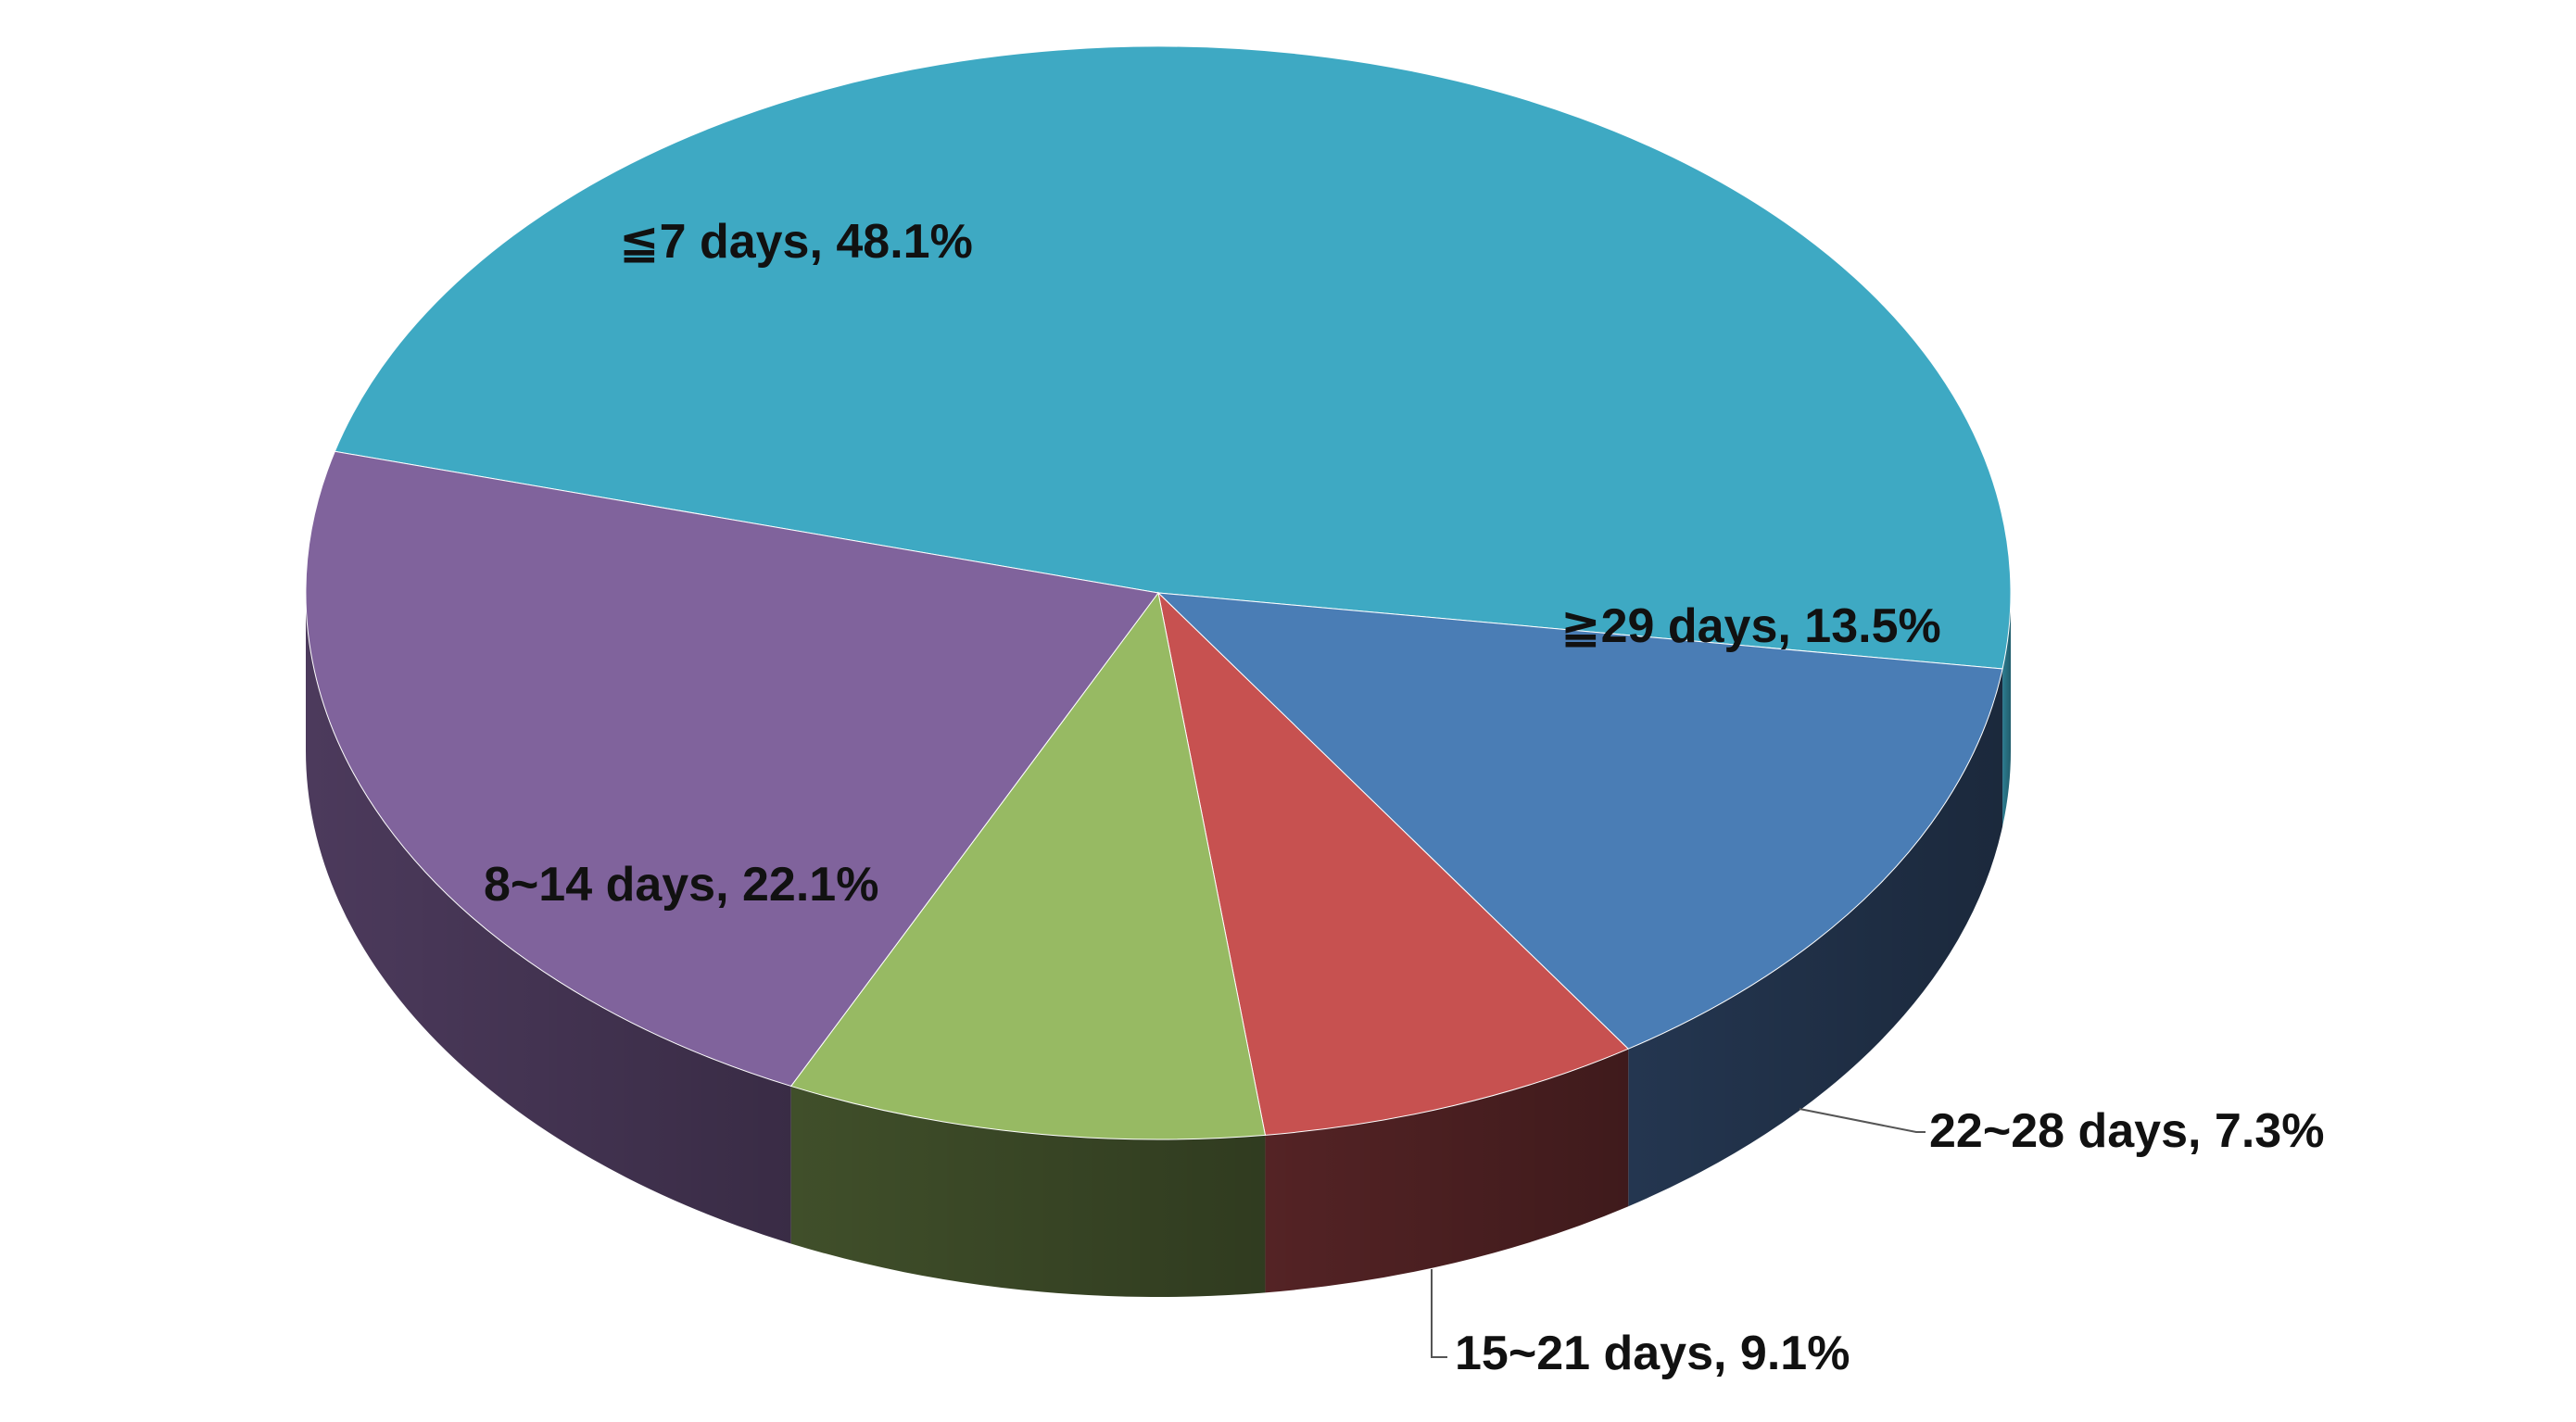 The image size is (2576, 1422). I want to click on slice-label-le7: ≦7 days, 48.1%, so click(796, 242).